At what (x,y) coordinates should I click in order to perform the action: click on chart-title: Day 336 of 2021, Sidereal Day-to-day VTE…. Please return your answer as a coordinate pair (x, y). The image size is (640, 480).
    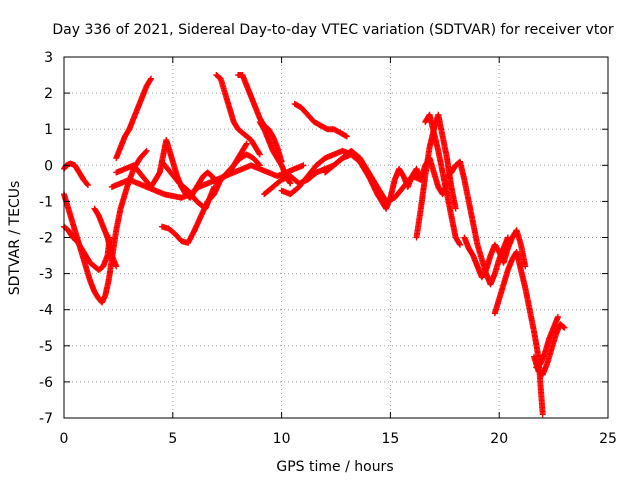
    Looking at the image, I should click on (333, 30).